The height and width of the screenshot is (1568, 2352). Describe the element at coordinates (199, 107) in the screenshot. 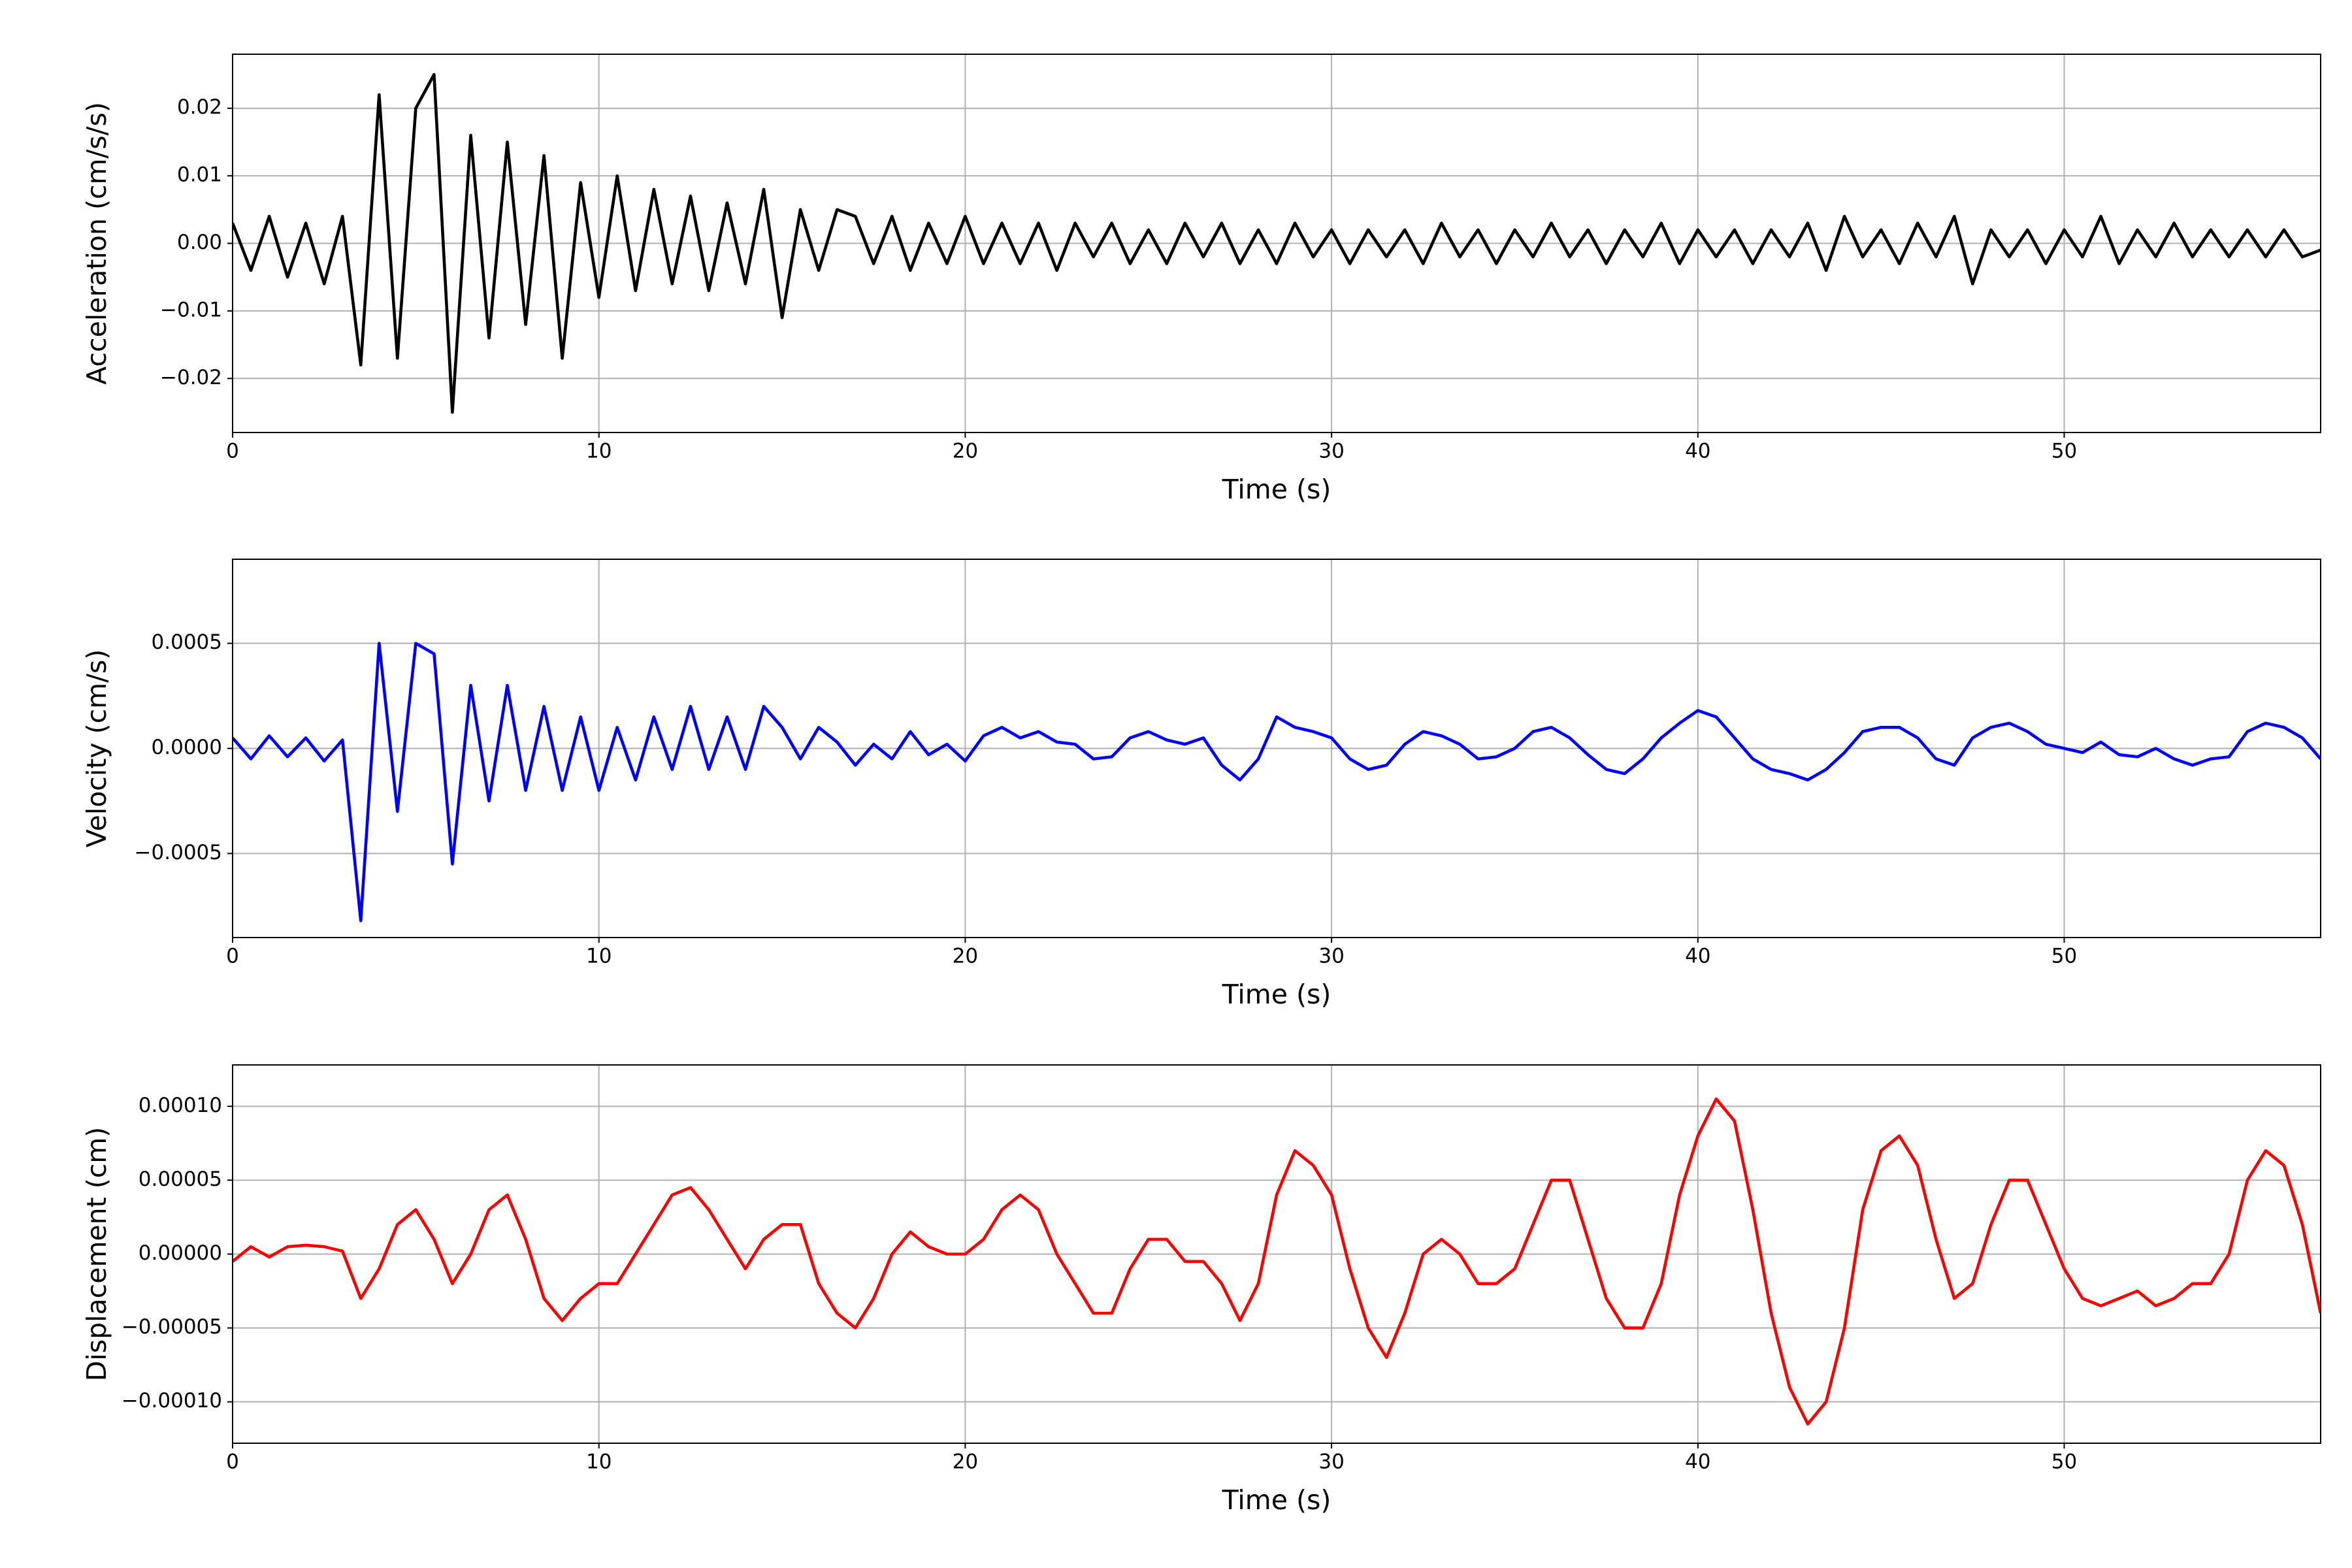

I see `y-tick-label: 0.02` at that location.